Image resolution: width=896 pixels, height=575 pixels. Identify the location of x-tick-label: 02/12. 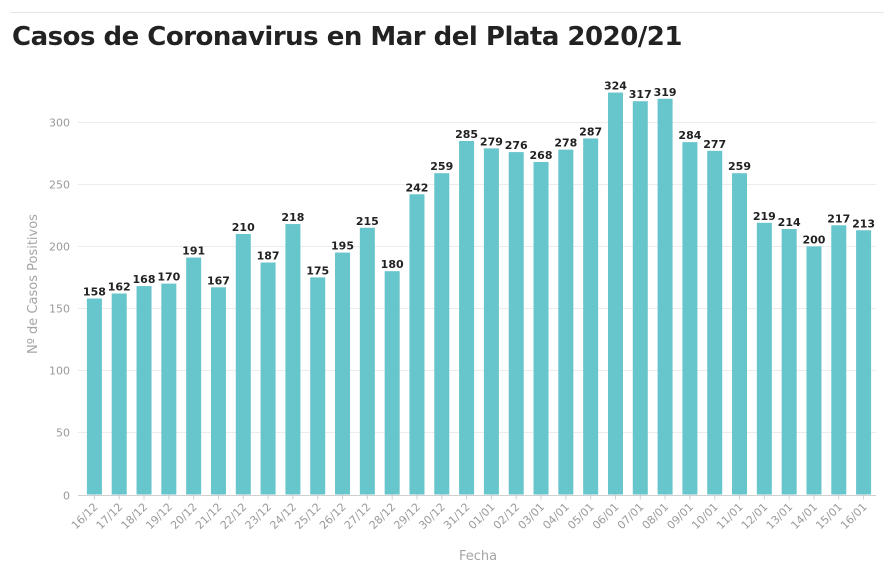
(507, 516).